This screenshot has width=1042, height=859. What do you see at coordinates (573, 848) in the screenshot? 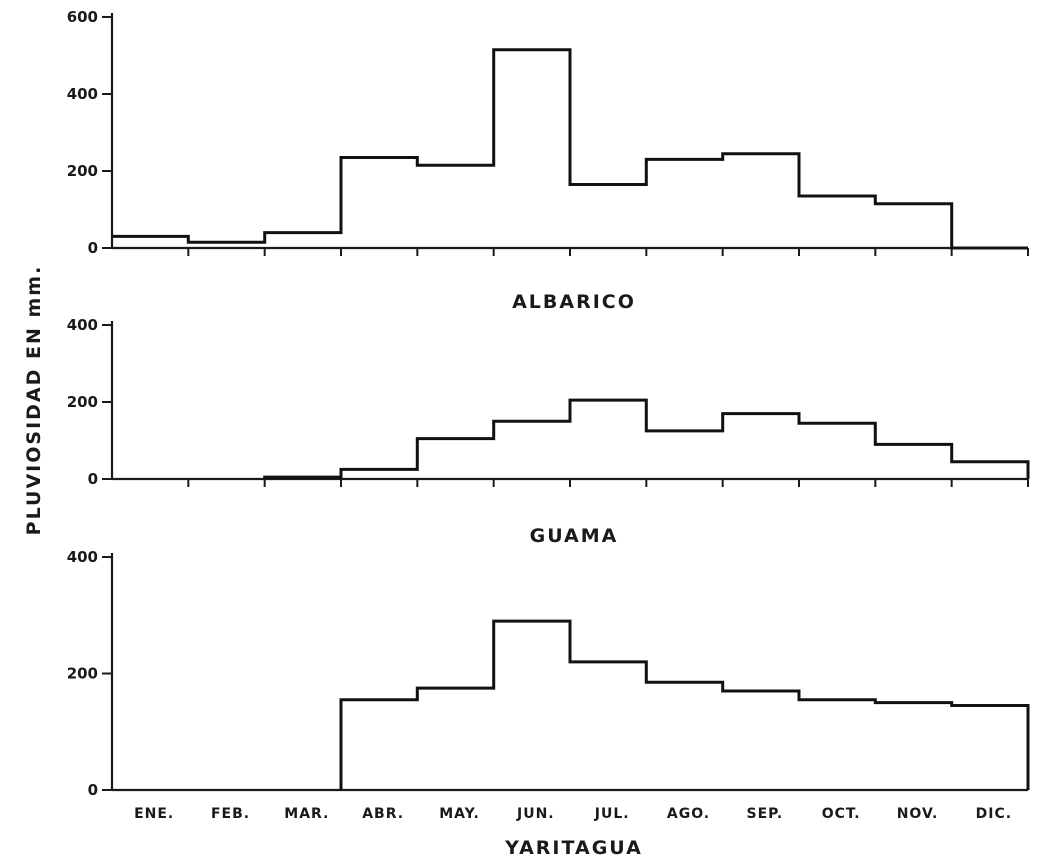
I see `station-label-yaritagua: YARITAGUA` at bounding box center [573, 848].